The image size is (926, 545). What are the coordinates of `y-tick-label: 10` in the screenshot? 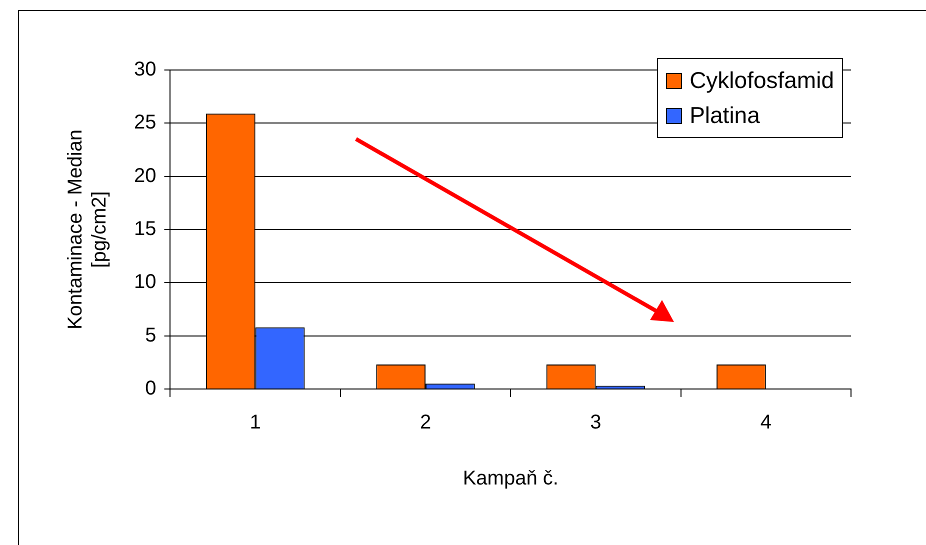 It's located at (145, 282).